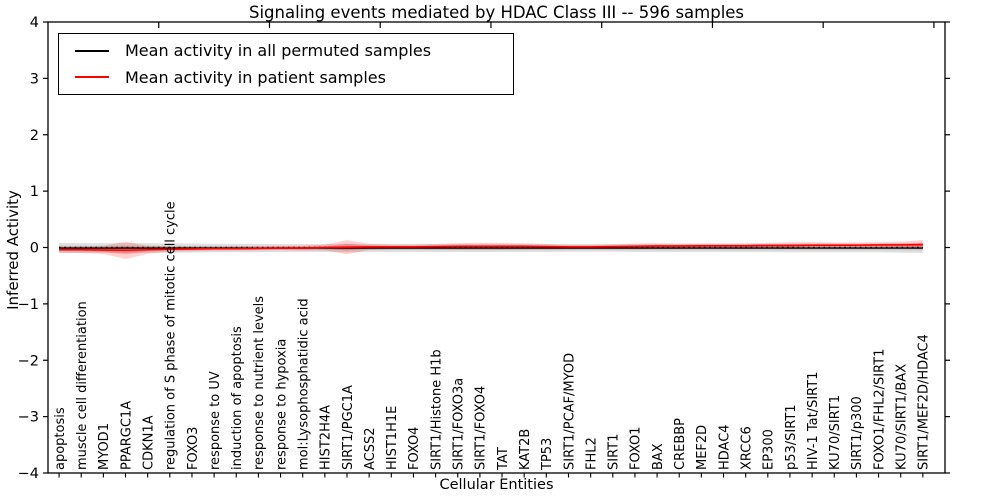  What do you see at coordinates (255, 77) in the screenshot?
I see `legend-label-patient: Mean activity in patient samples` at bounding box center [255, 77].